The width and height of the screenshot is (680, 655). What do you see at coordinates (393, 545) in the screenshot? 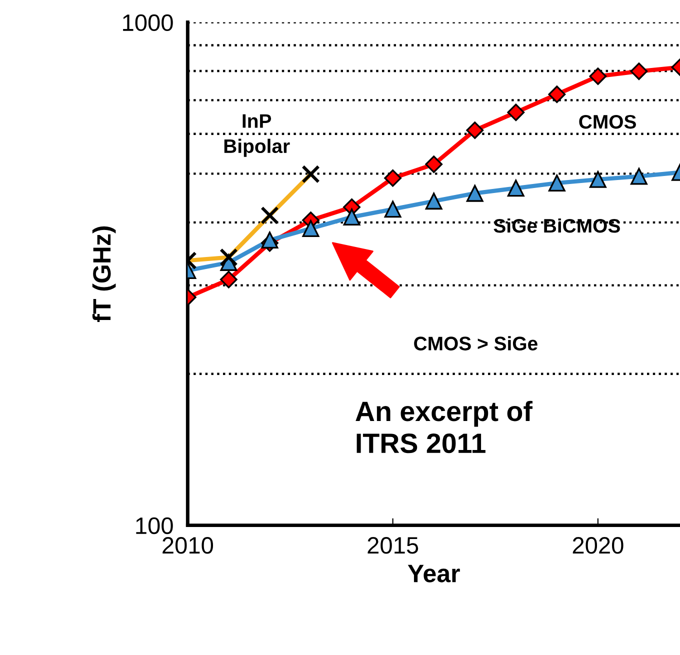
I see `x-tick-label: 2015` at bounding box center [393, 545].